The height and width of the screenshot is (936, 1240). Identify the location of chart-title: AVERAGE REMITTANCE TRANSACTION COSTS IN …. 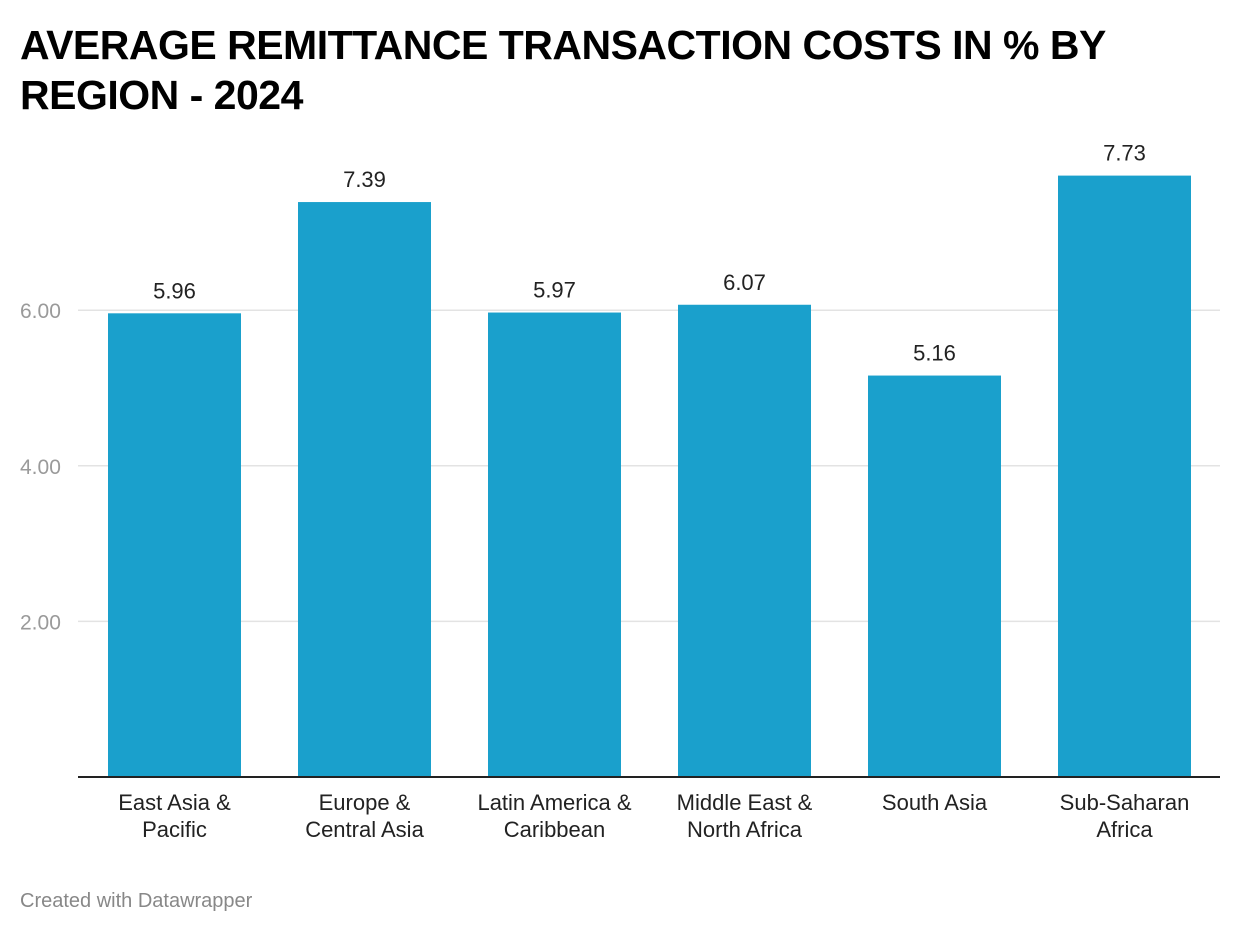
(563, 70).